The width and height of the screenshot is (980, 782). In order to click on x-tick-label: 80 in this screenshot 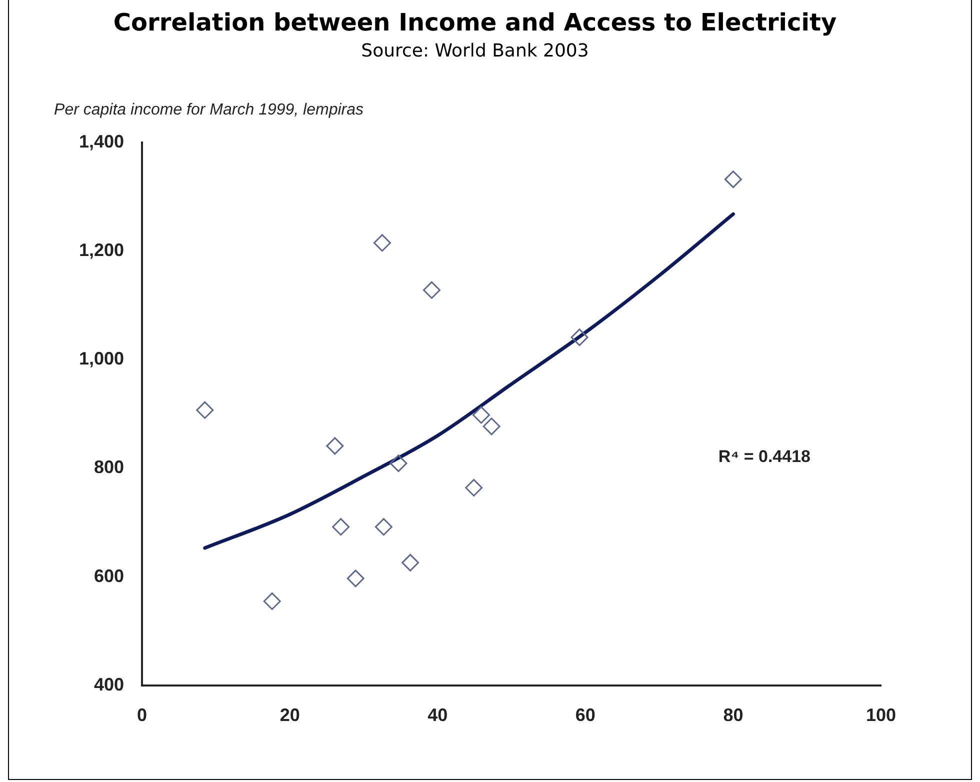, I will do `click(733, 715)`.